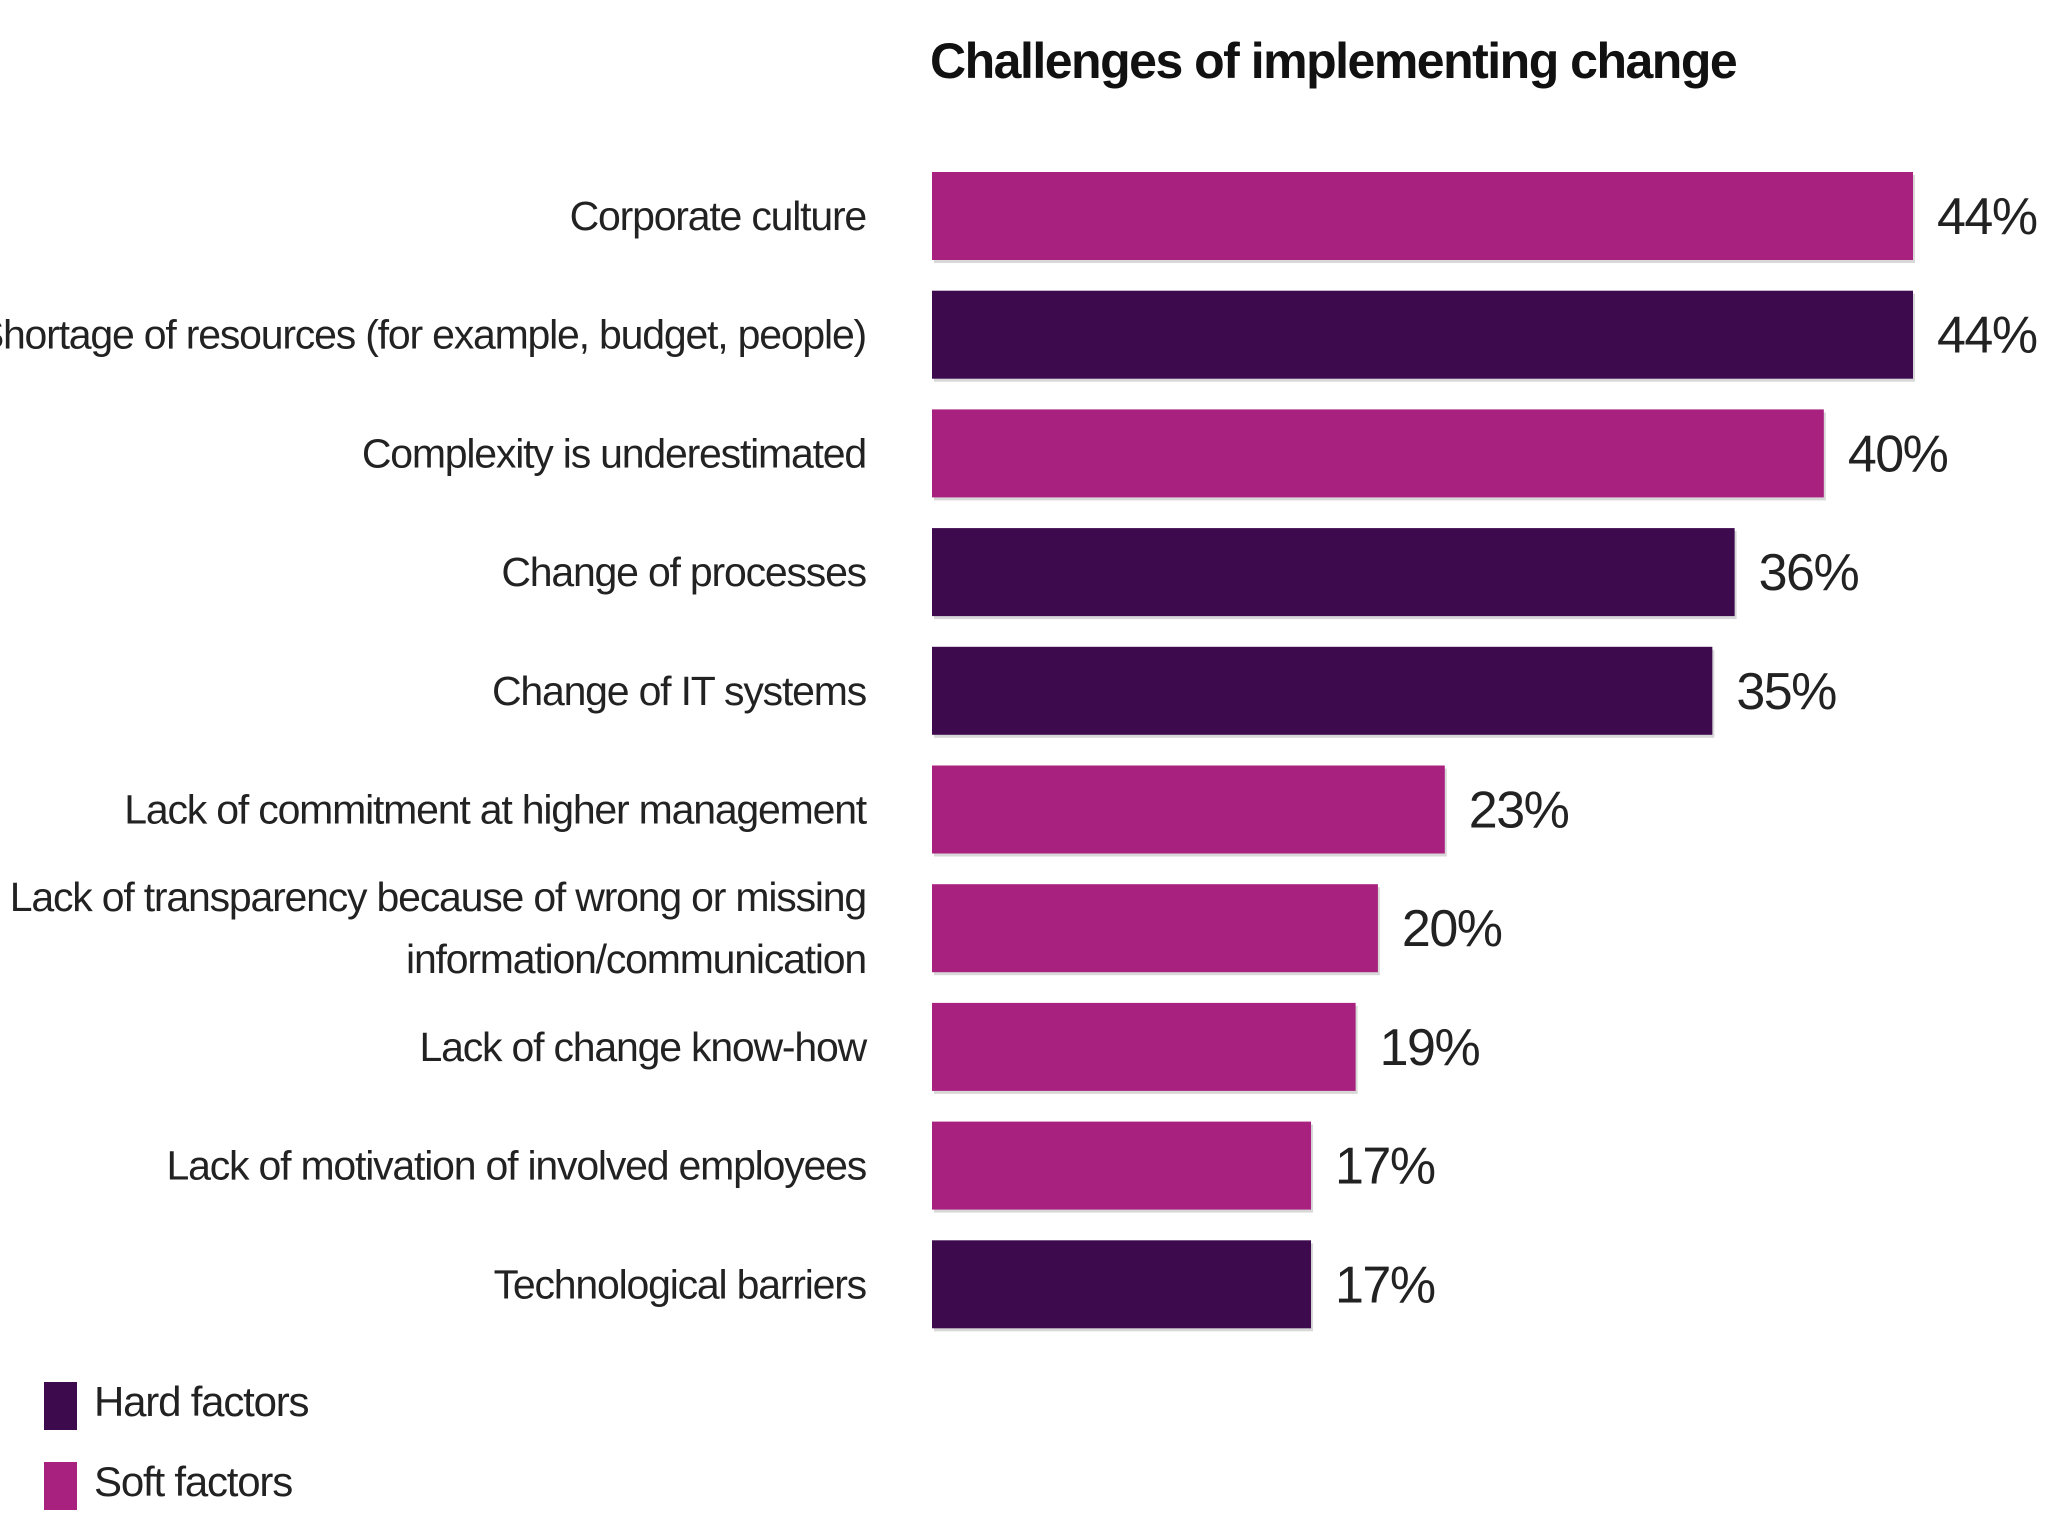  I want to click on legend-label-soft: Soft factors, so click(193, 1481).